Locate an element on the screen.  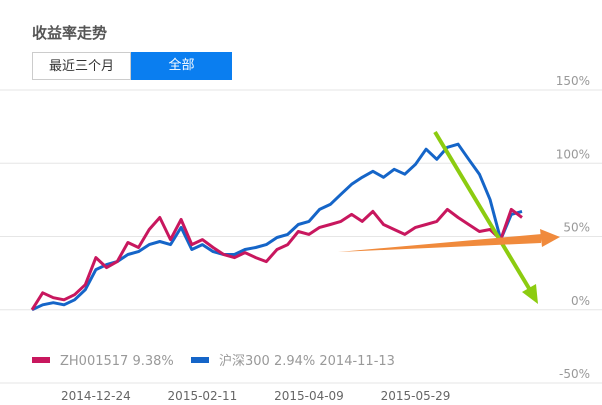
y-tick-label: -50% is located at coordinates (574, 374).